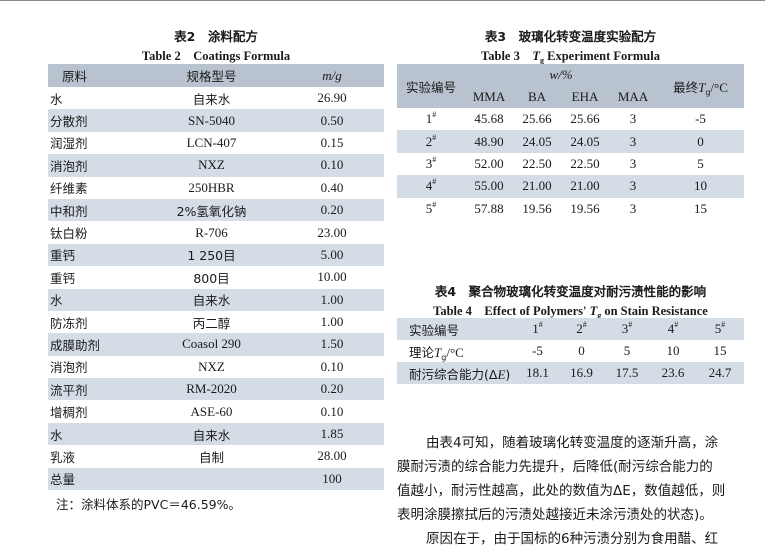 This screenshot has height=552, width=765. Describe the element at coordinates (489, 141) in the screenshot. I see `table3-cell-value: 48.90` at that location.